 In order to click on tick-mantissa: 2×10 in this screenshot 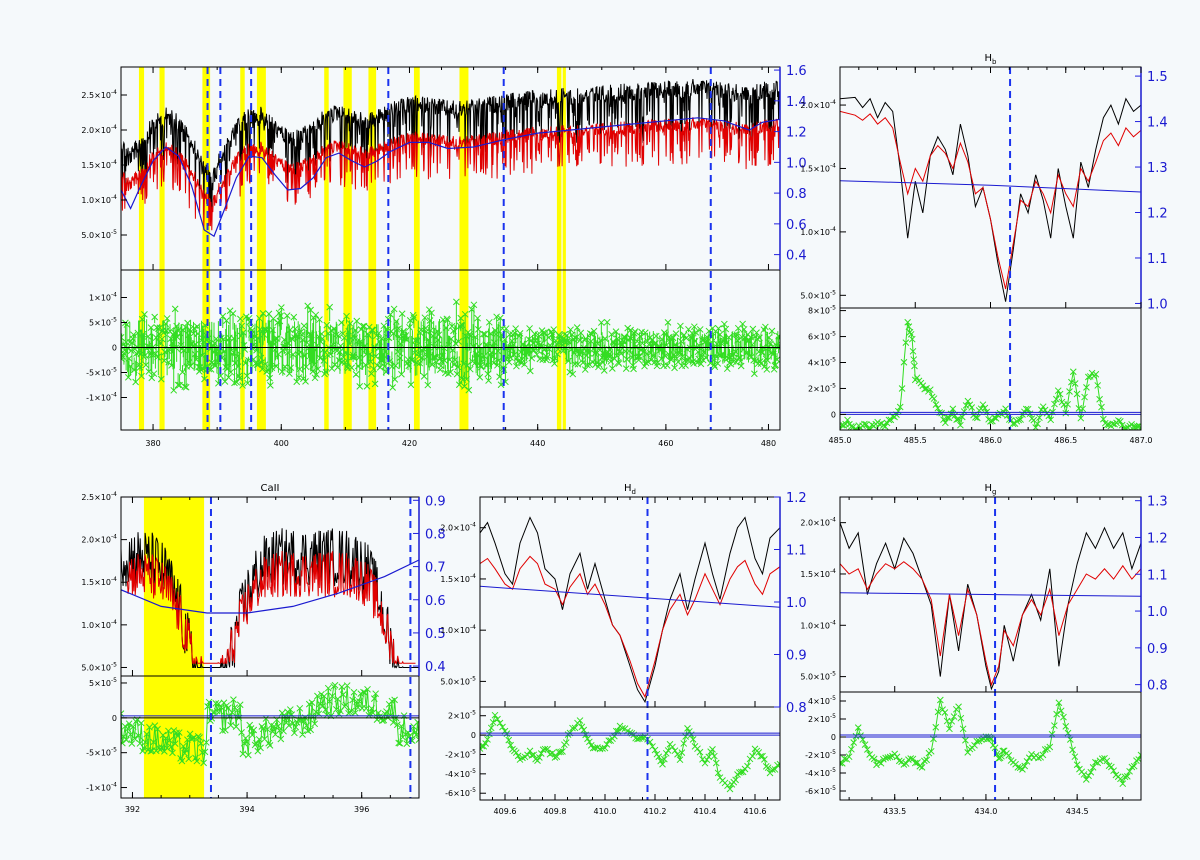, I will do `click(459, 716)`.